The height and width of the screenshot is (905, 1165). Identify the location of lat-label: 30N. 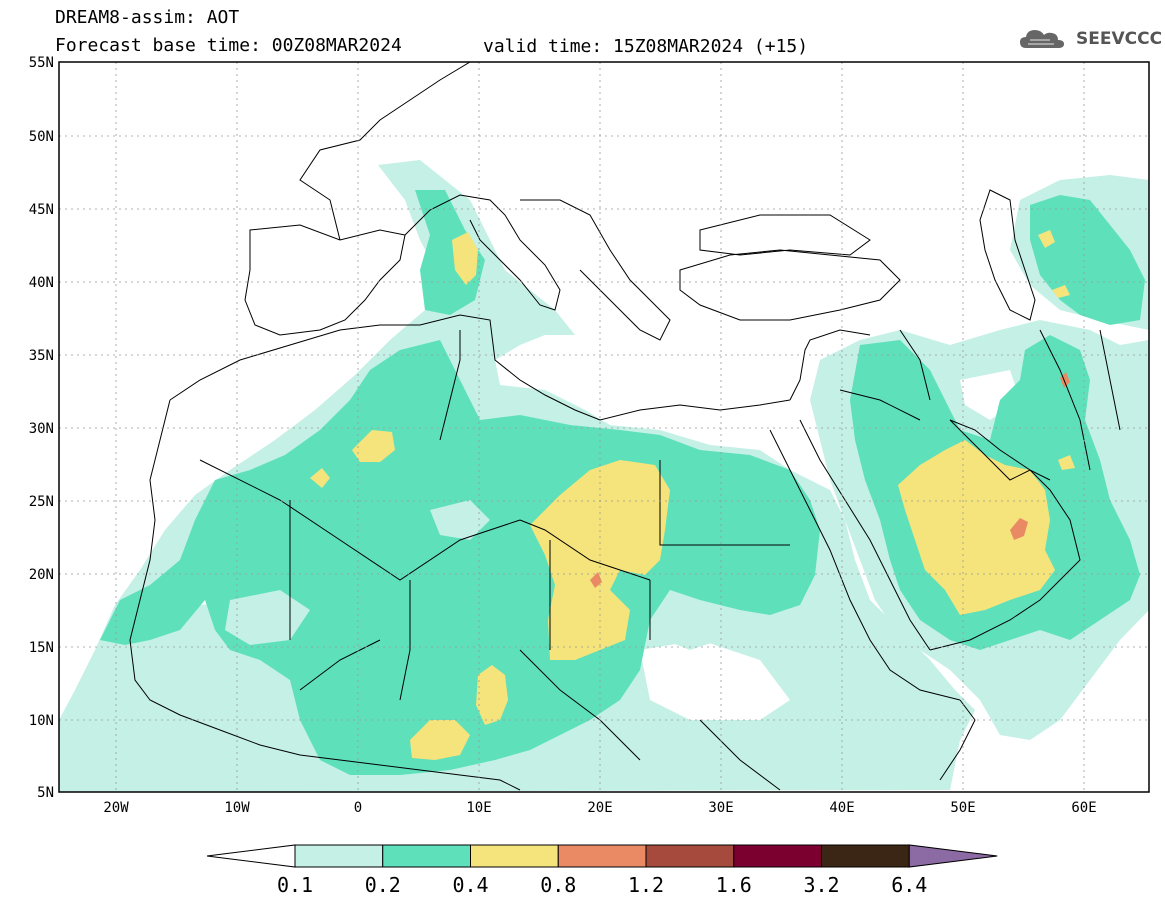
(41, 429).